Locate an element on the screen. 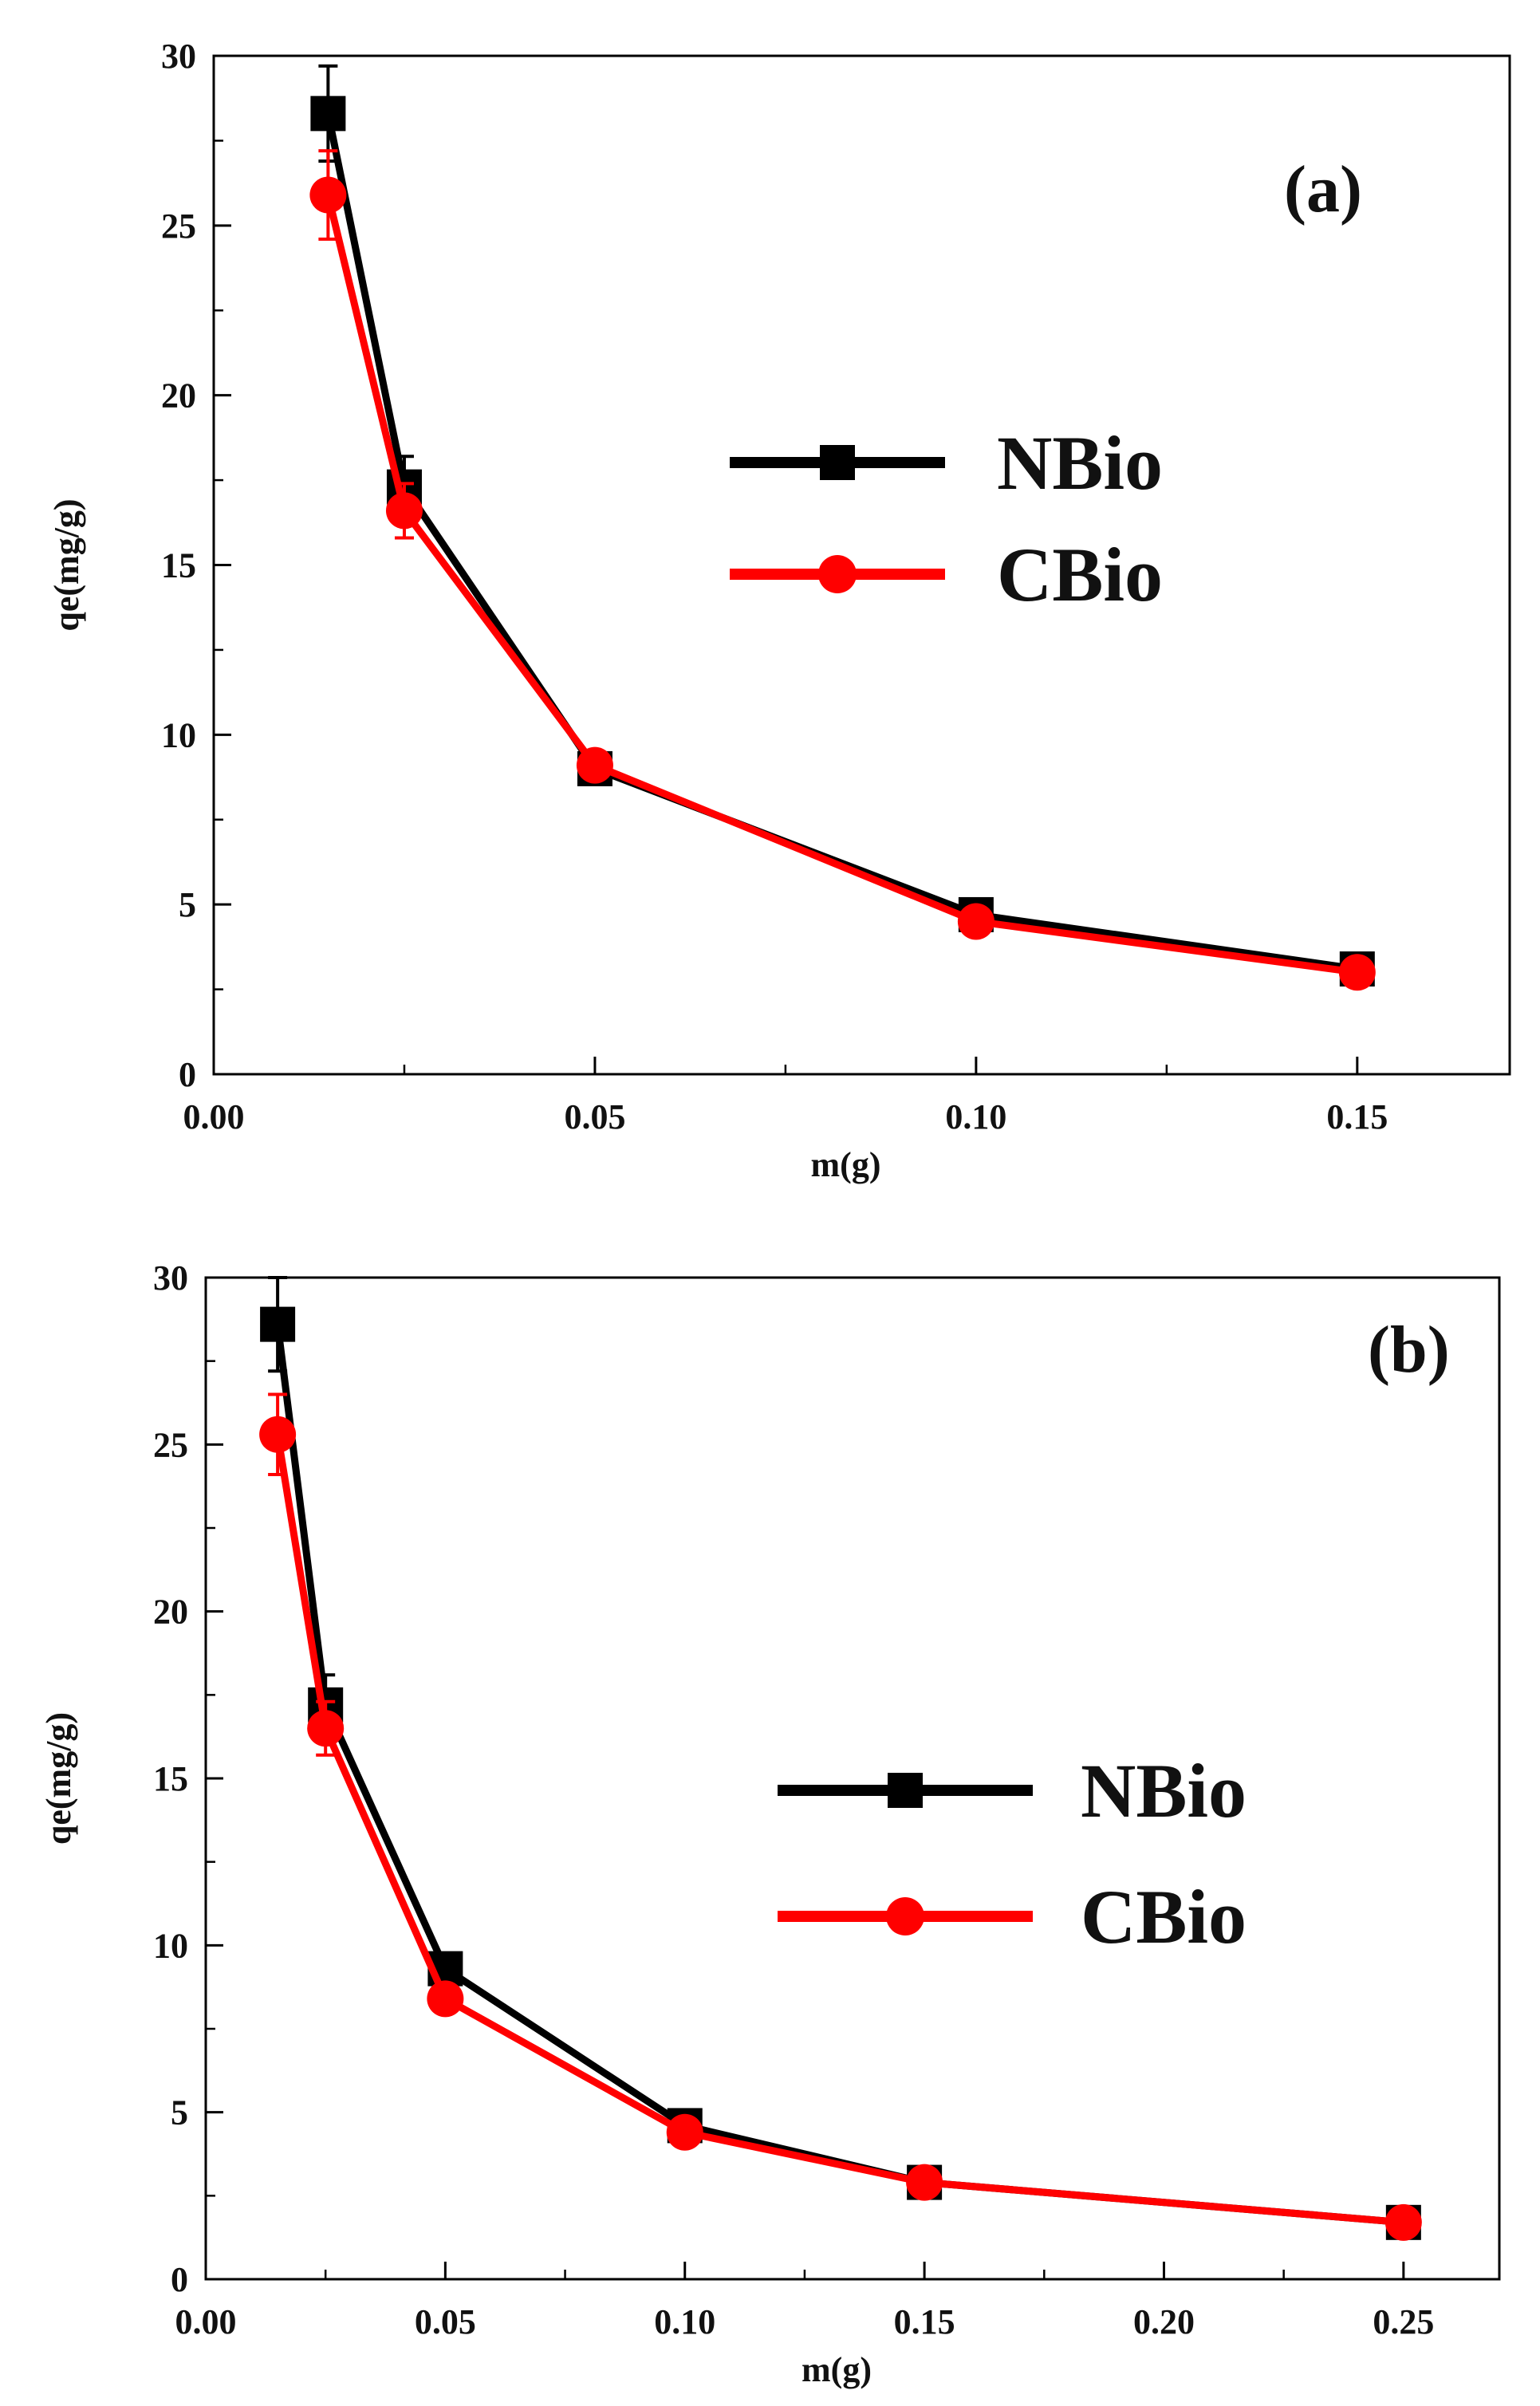 The image size is (1540, 2406). panel-label: (b) is located at coordinates (1409, 1350).